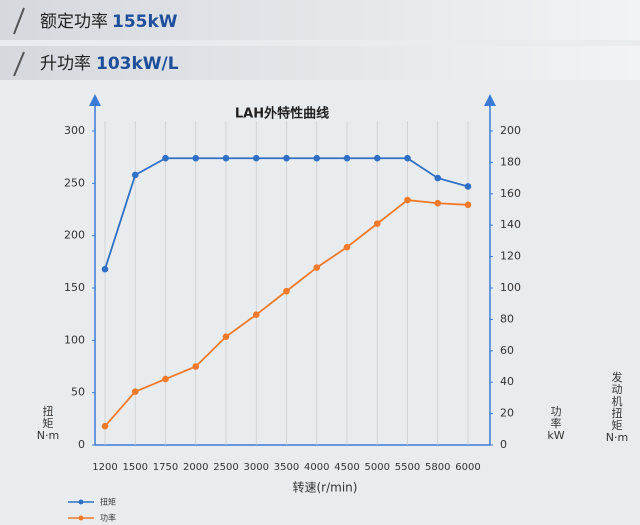 Image resolution: width=640 pixels, height=525 pixels. I want to click on x-tick-label: 5000, so click(377, 467).